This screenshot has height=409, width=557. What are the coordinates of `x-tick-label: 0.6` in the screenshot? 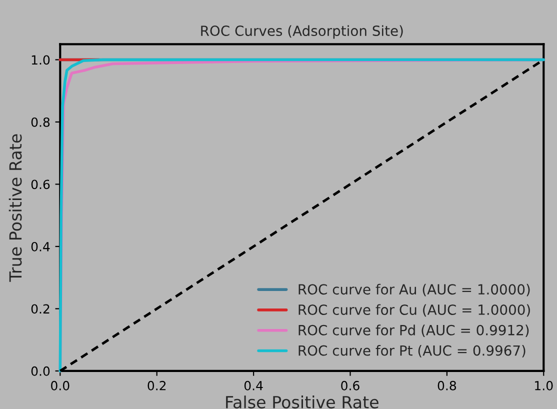 It's located at (350, 385).